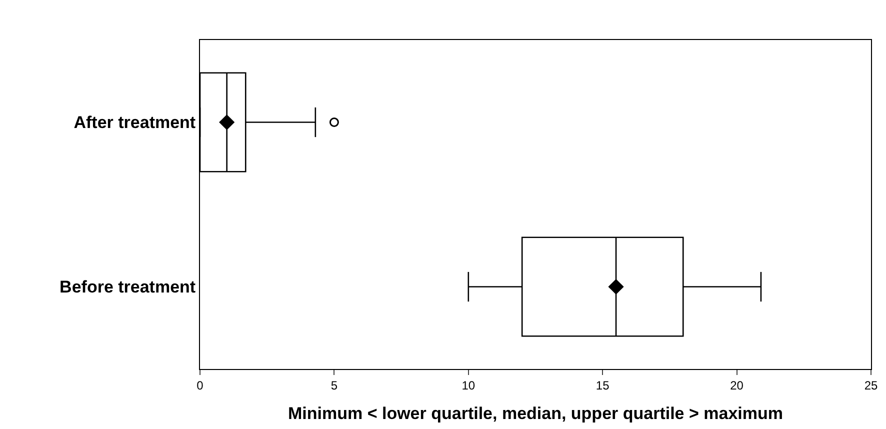 The height and width of the screenshot is (429, 886). Describe the element at coordinates (871, 385) in the screenshot. I see `x-tick-label: 25` at that location.